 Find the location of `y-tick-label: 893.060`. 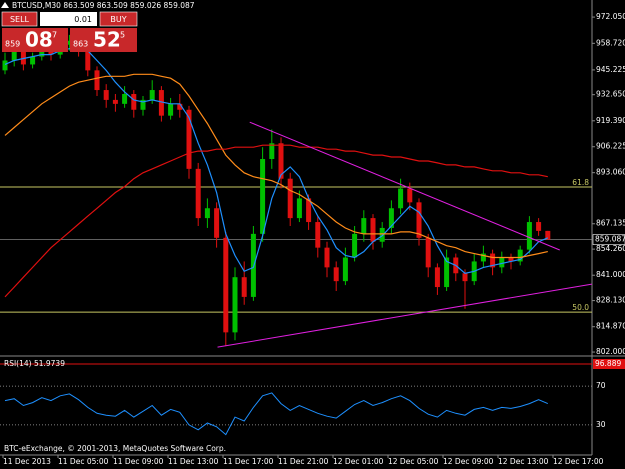

y-tick-label: 893.060 is located at coordinates (610, 172).